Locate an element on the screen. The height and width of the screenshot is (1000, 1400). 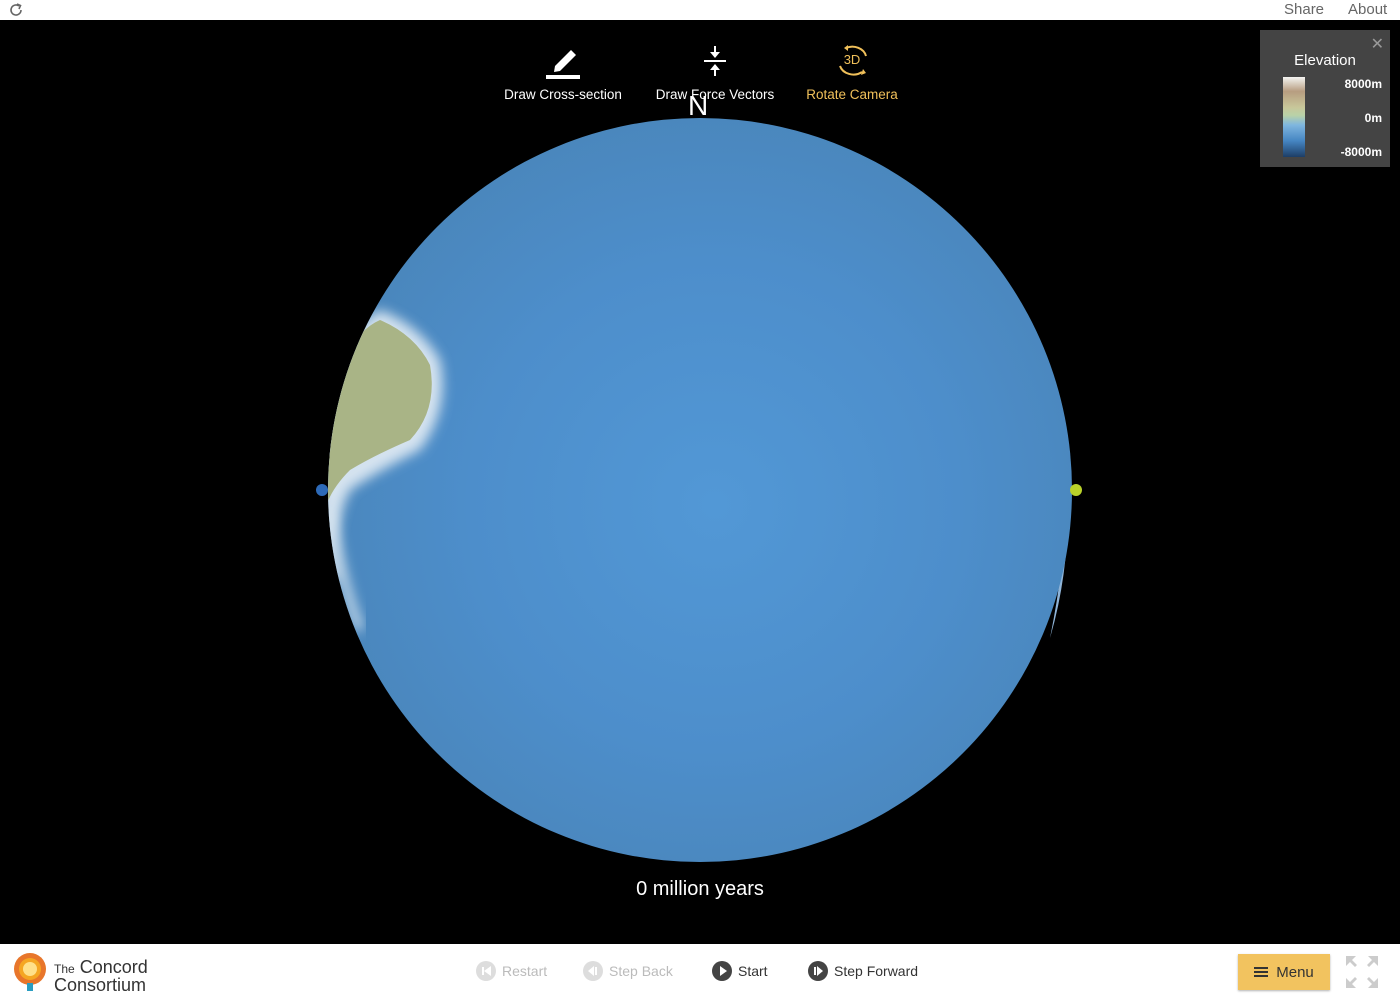
share-link: Share is located at coordinates (1304, 9).